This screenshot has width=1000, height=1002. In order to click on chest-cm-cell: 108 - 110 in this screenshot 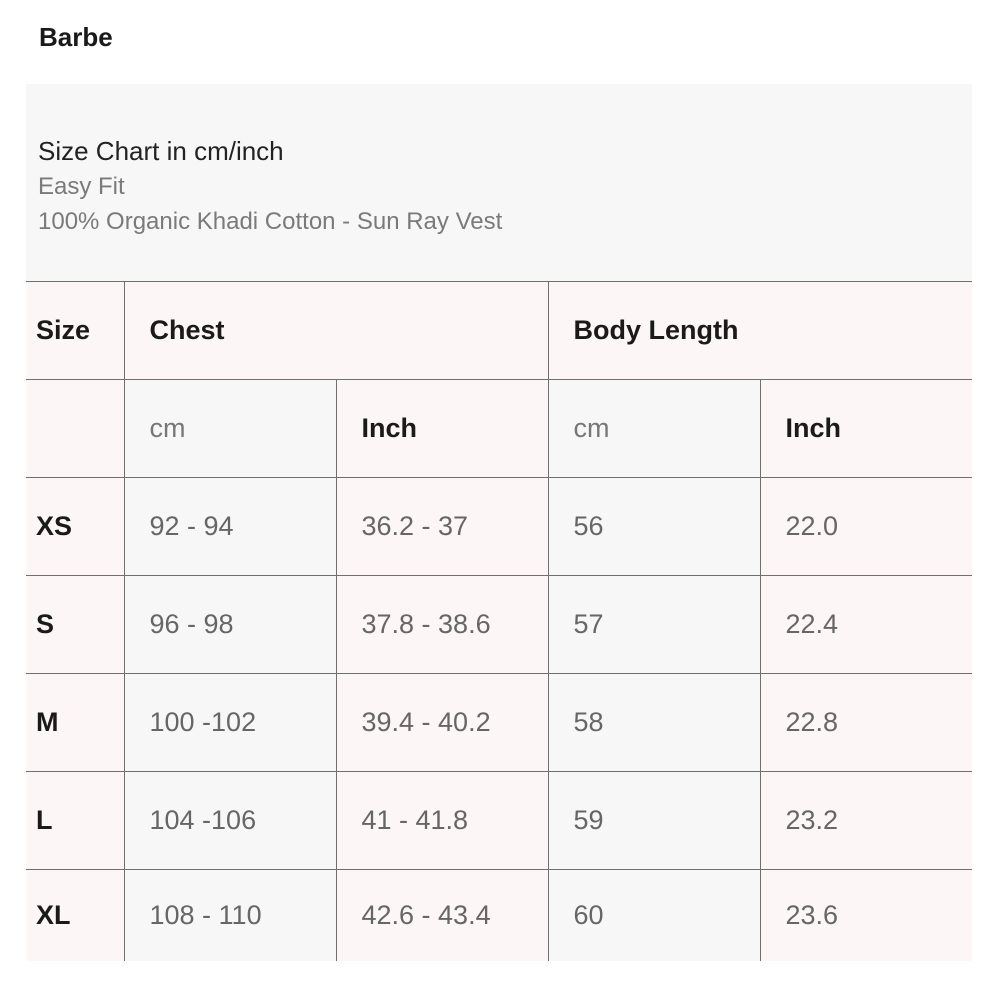, I will do `click(230, 915)`.